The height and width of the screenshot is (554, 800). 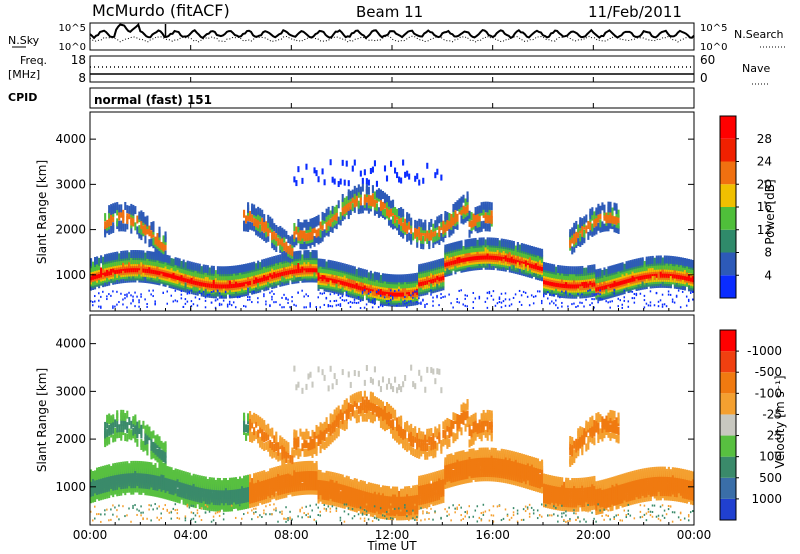 What do you see at coordinates (728, 264) in the screenshot?
I see `colorbar-swatch` at bounding box center [728, 264].